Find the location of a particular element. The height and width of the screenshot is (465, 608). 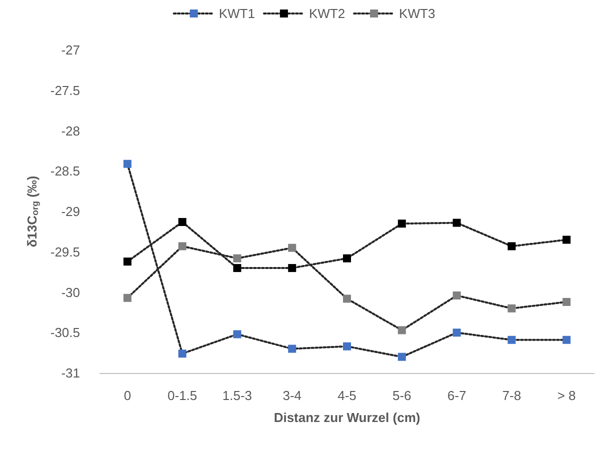

y-tick-label: -27 is located at coordinates (70, 50).